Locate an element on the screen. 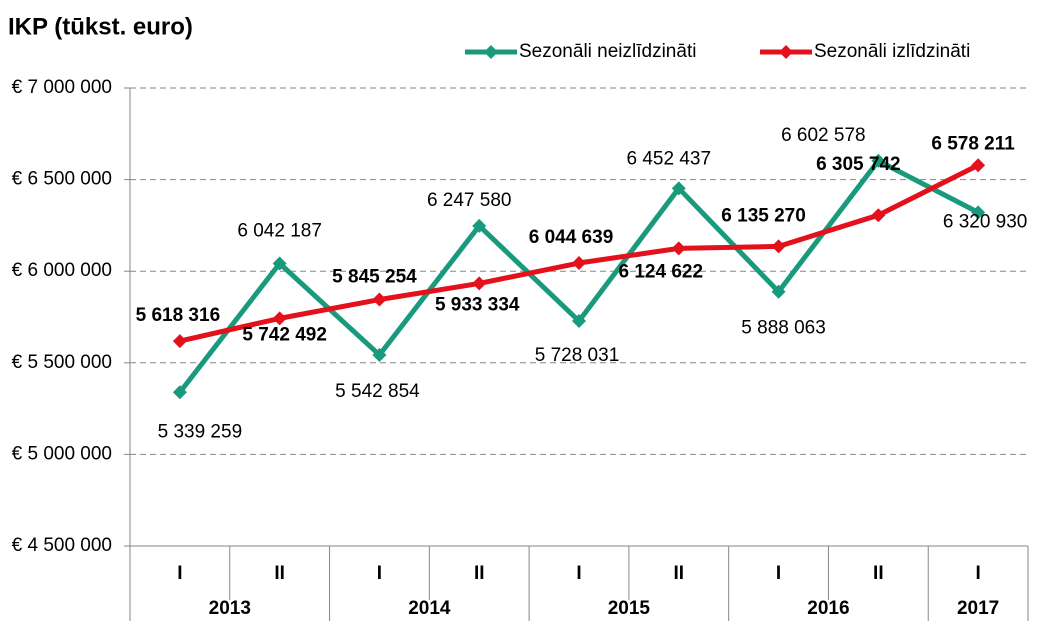 The image size is (1043, 621). x-group-label: 2016 is located at coordinates (828, 608).